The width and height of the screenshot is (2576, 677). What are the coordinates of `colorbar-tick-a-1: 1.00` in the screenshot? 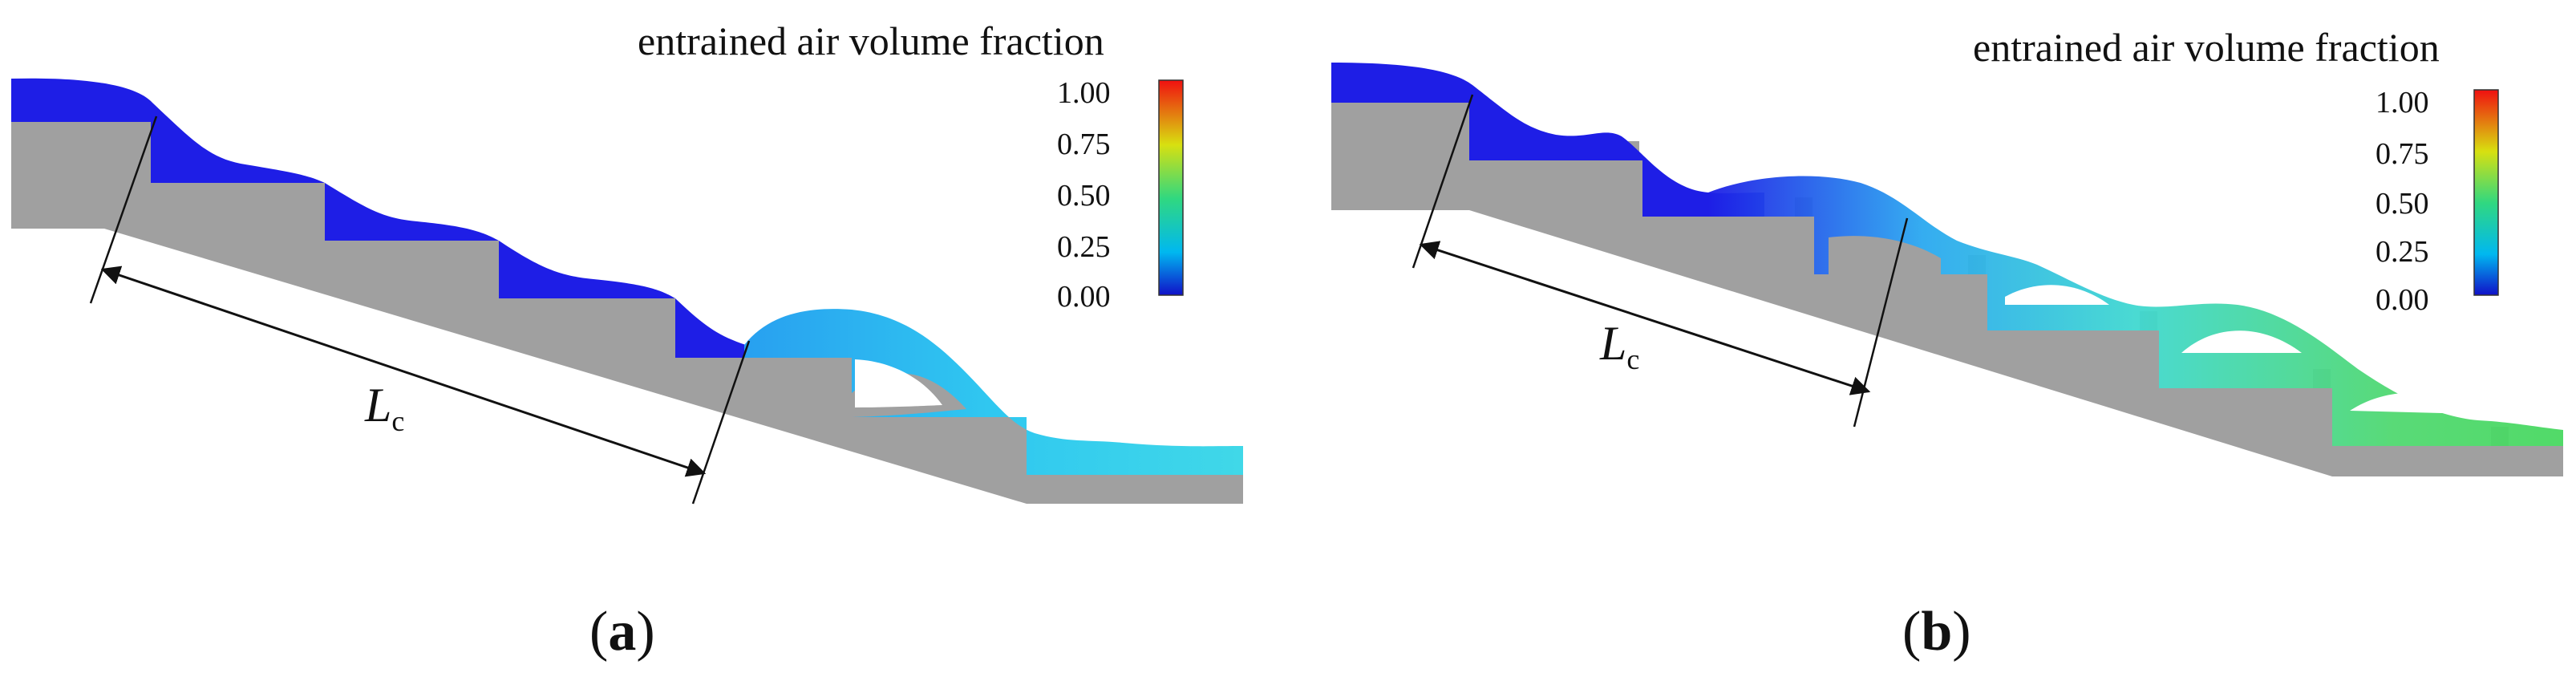 It's located at (1084, 93).